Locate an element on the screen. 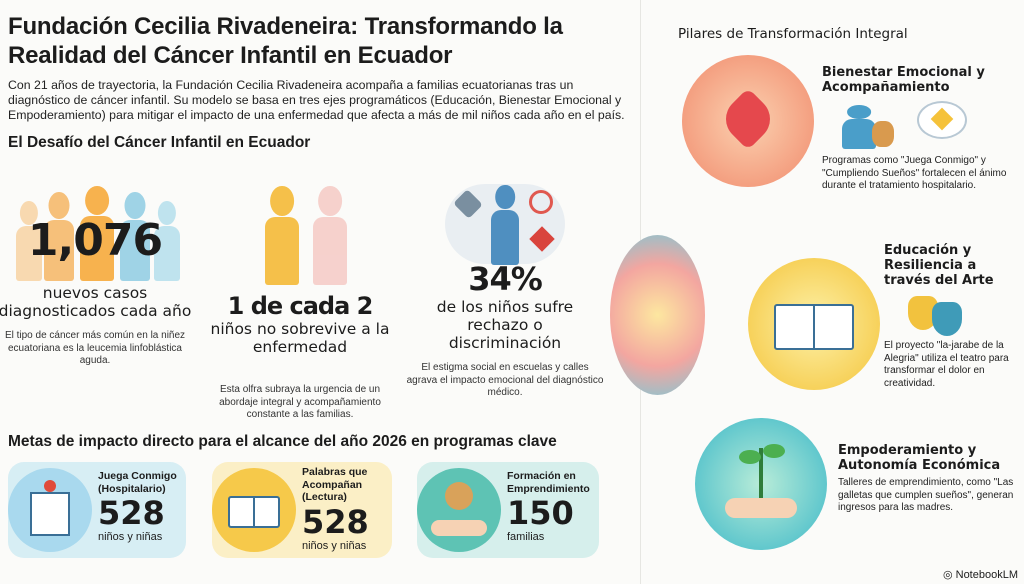  goal-title: Palabras que Acompañan (Lectura) is located at coordinates (335, 484).